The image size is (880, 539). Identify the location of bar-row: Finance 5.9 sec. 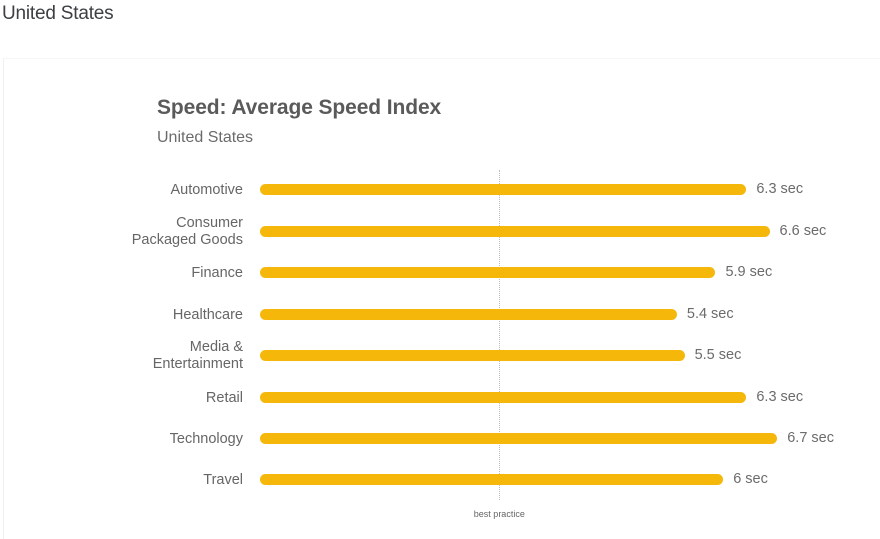
(440, 273).